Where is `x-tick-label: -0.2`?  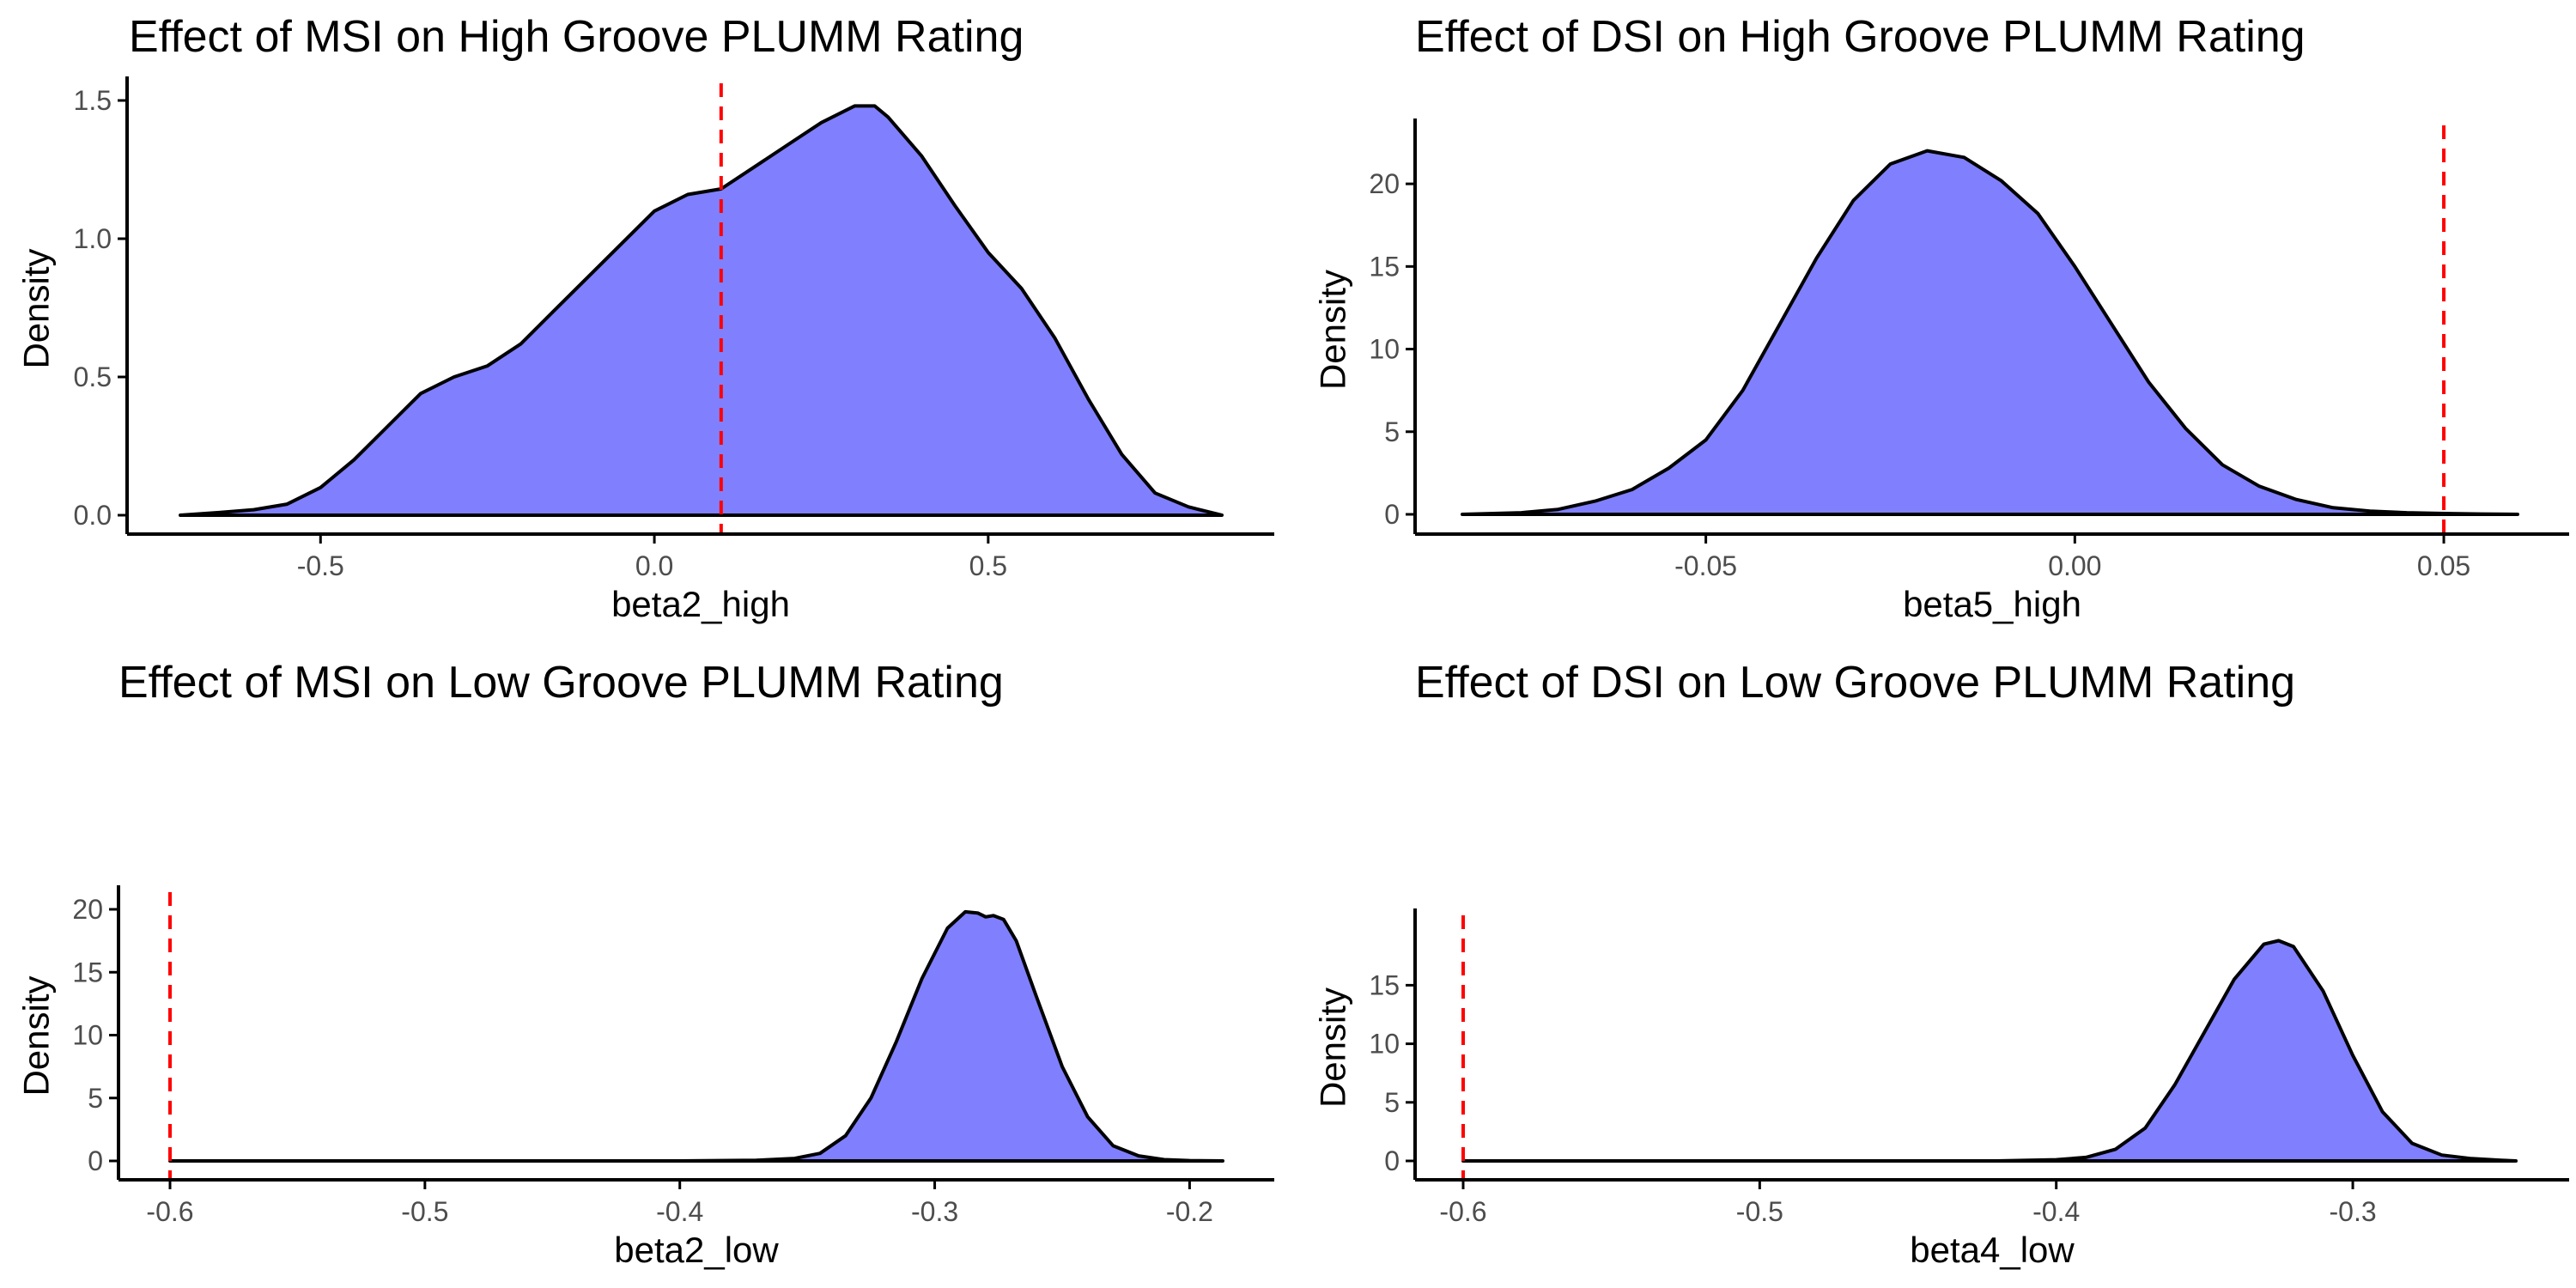
x-tick-label: -0.2 is located at coordinates (1189, 1211).